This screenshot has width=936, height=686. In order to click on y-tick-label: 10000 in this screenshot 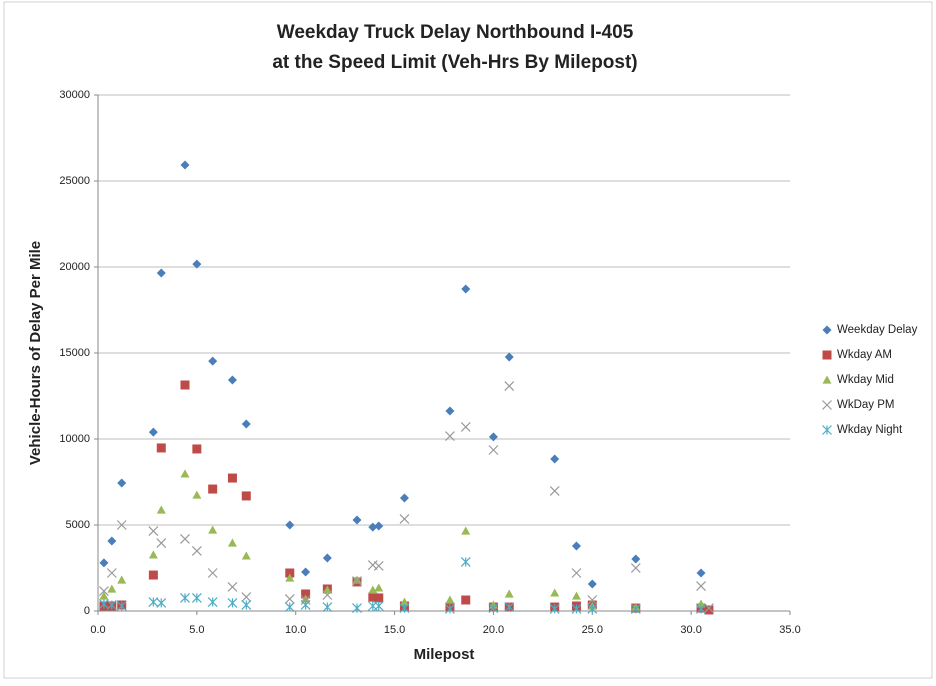, I will do `click(74, 439)`.